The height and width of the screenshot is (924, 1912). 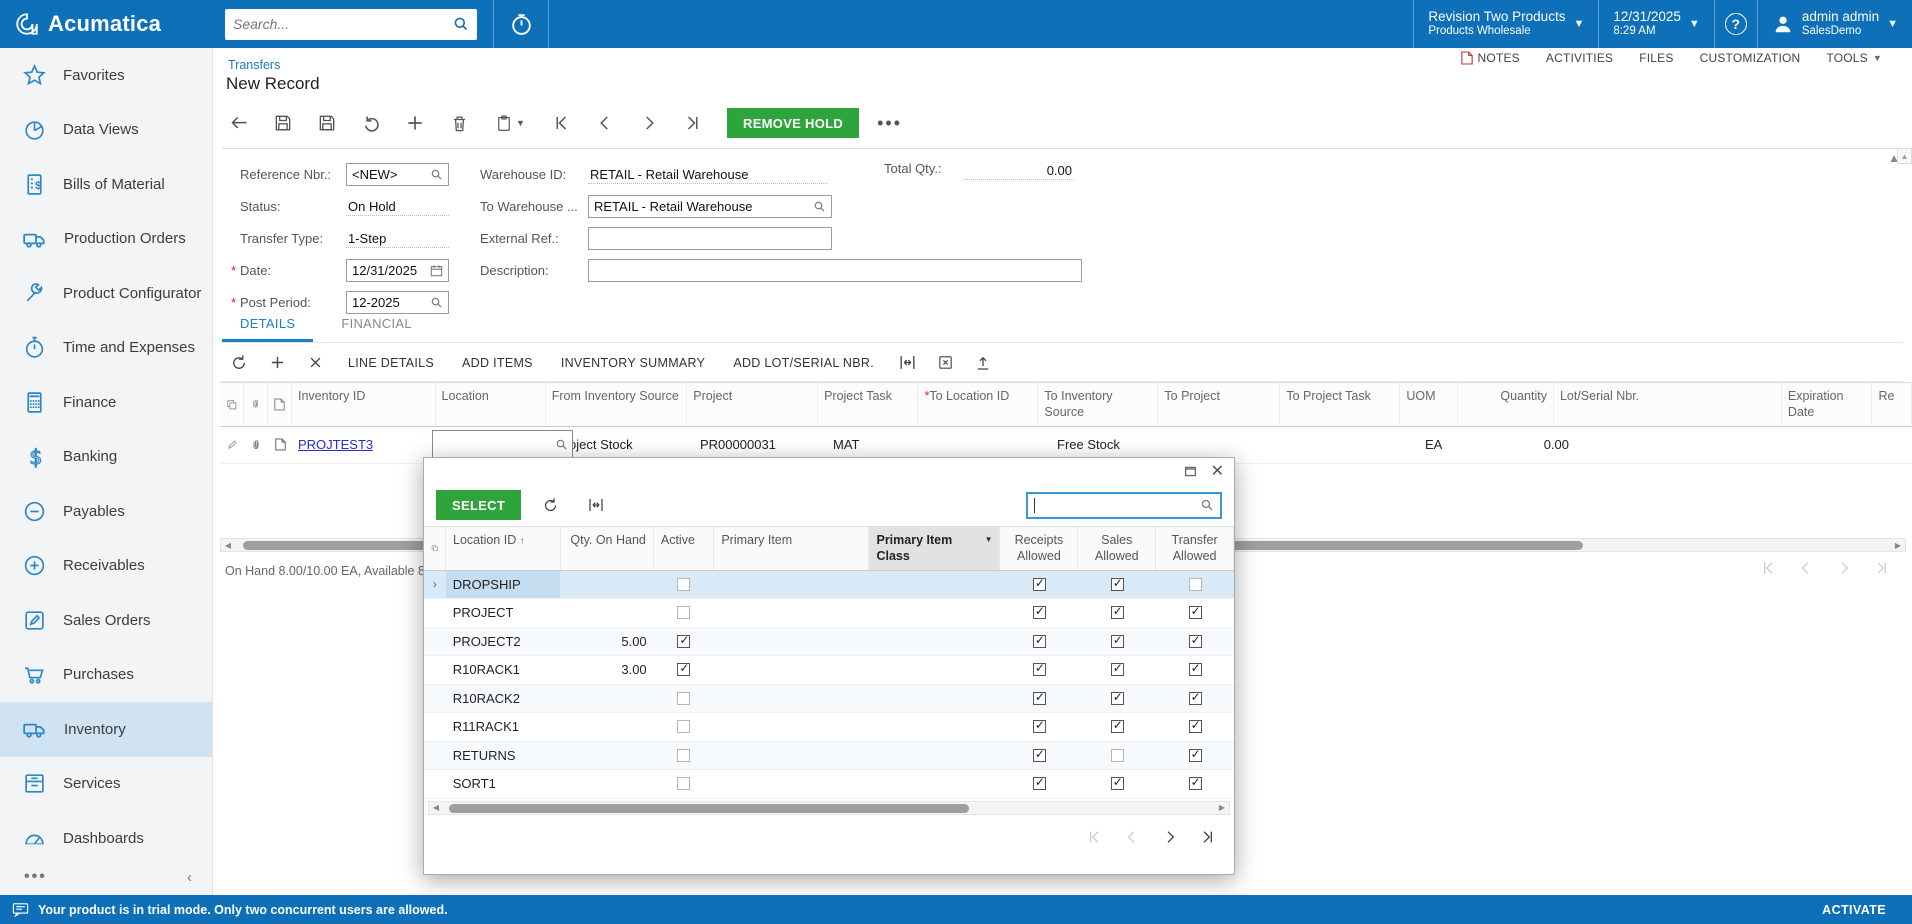 I want to click on to-warehouse-field: RETAIL - Retail Warehouse, so click(x=710, y=206).